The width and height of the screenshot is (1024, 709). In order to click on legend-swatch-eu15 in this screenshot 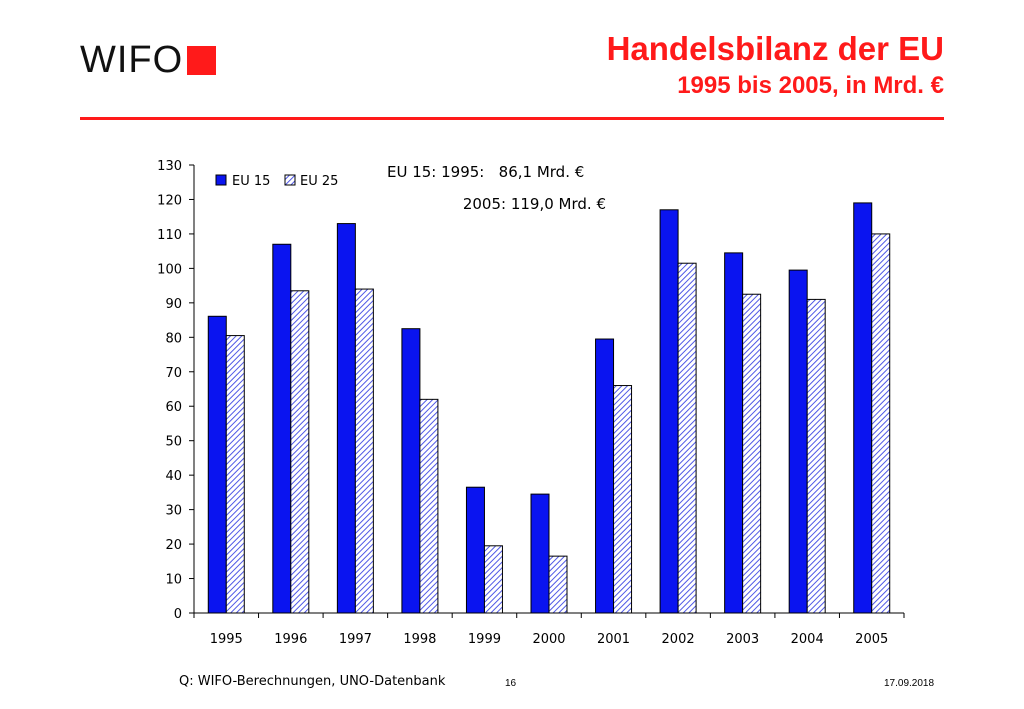, I will do `click(221, 180)`.